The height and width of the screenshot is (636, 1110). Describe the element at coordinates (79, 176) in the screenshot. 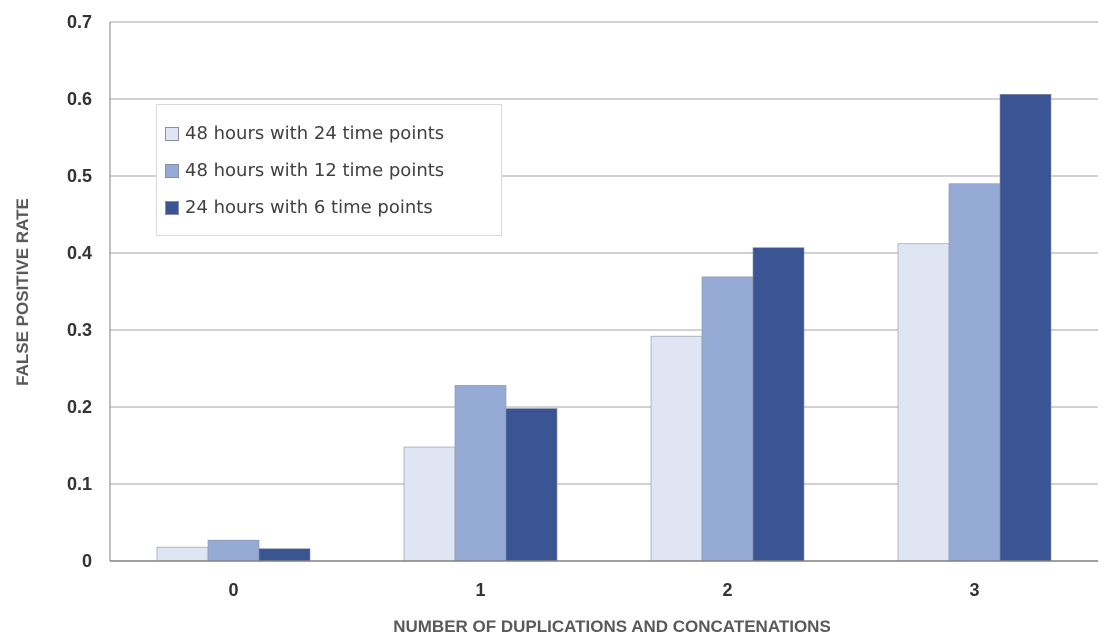

I see `y-tick-label: 0.5` at that location.